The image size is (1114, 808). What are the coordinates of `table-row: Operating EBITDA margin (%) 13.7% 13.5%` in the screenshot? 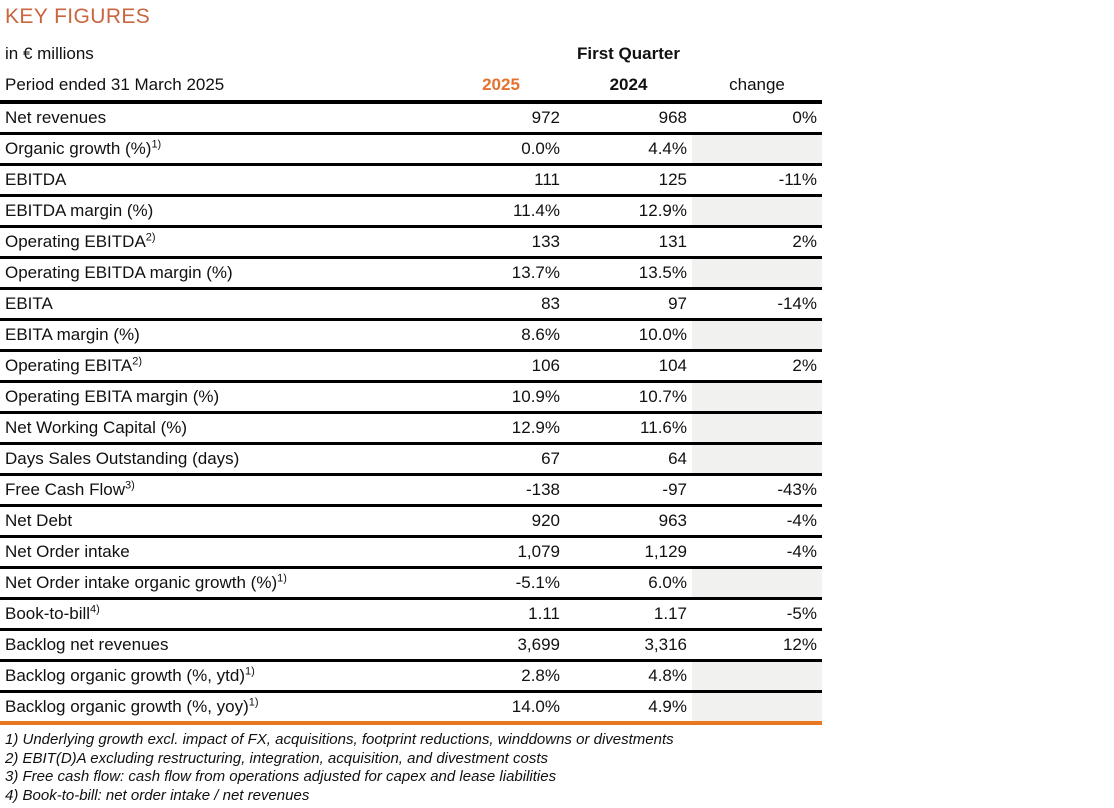 It's located at (411, 273).